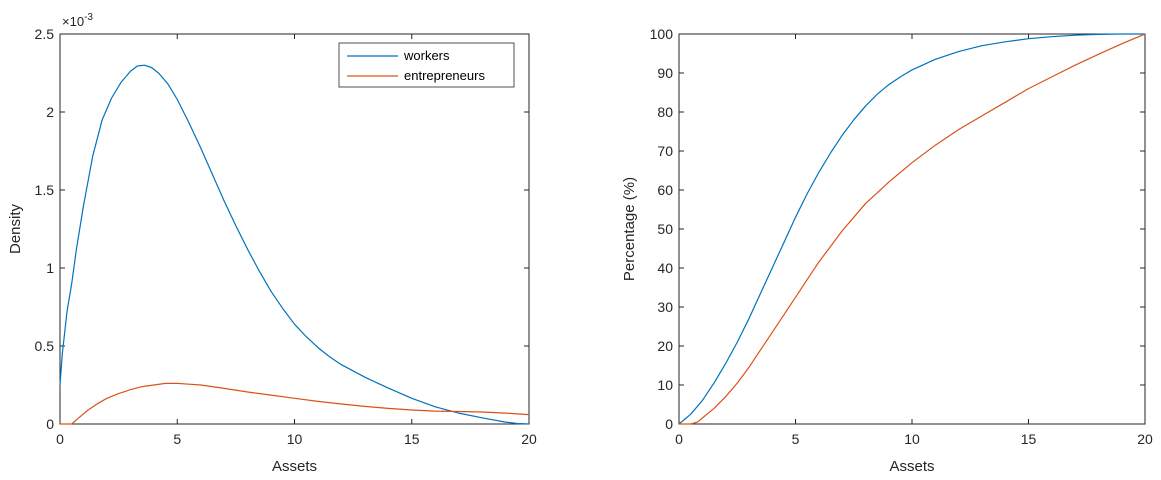 The width and height of the screenshot is (1161, 480). What do you see at coordinates (50, 268) in the screenshot?
I see `density-y-tick-label: 1` at bounding box center [50, 268].